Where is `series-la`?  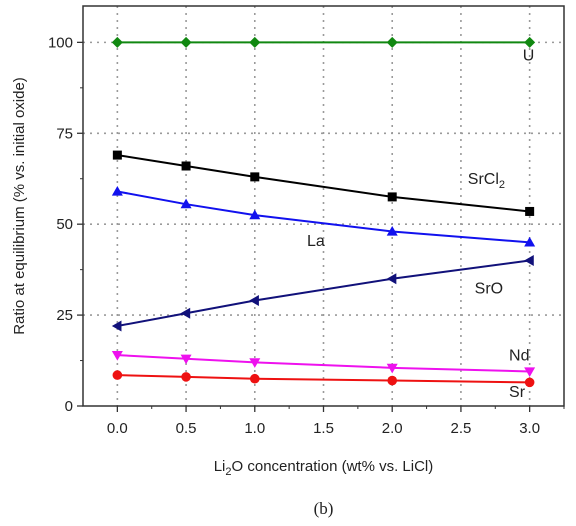
series-la is located at coordinates (323, 216).